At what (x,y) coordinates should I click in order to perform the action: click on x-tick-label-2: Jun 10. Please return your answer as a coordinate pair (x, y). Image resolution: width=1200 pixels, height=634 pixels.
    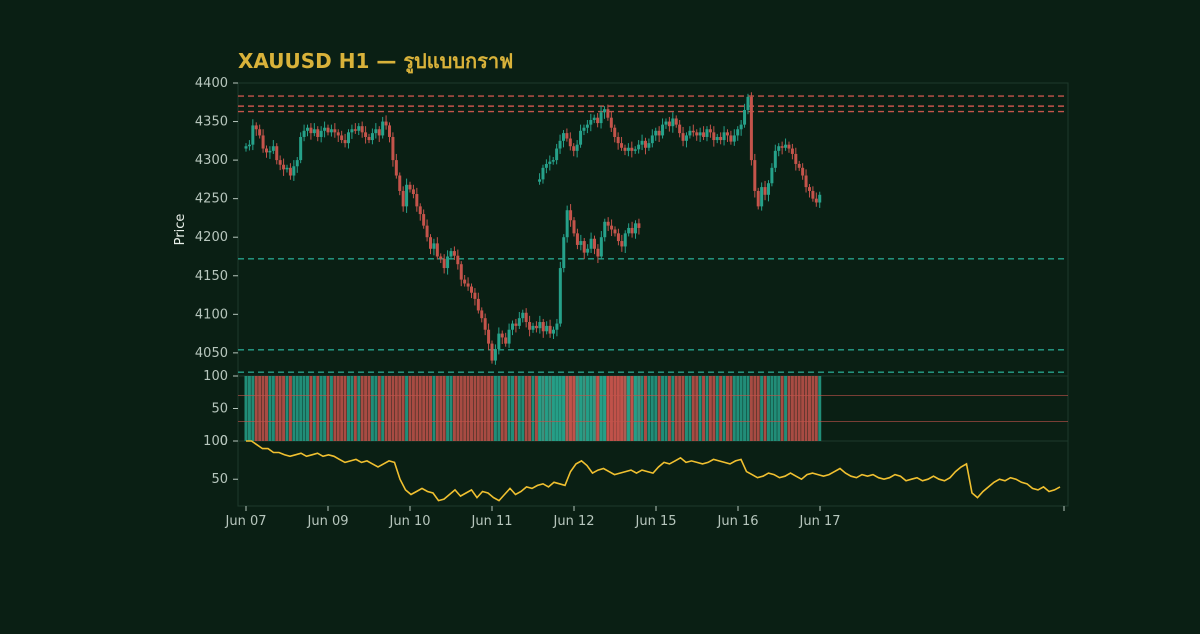
    Looking at the image, I should click on (410, 521).